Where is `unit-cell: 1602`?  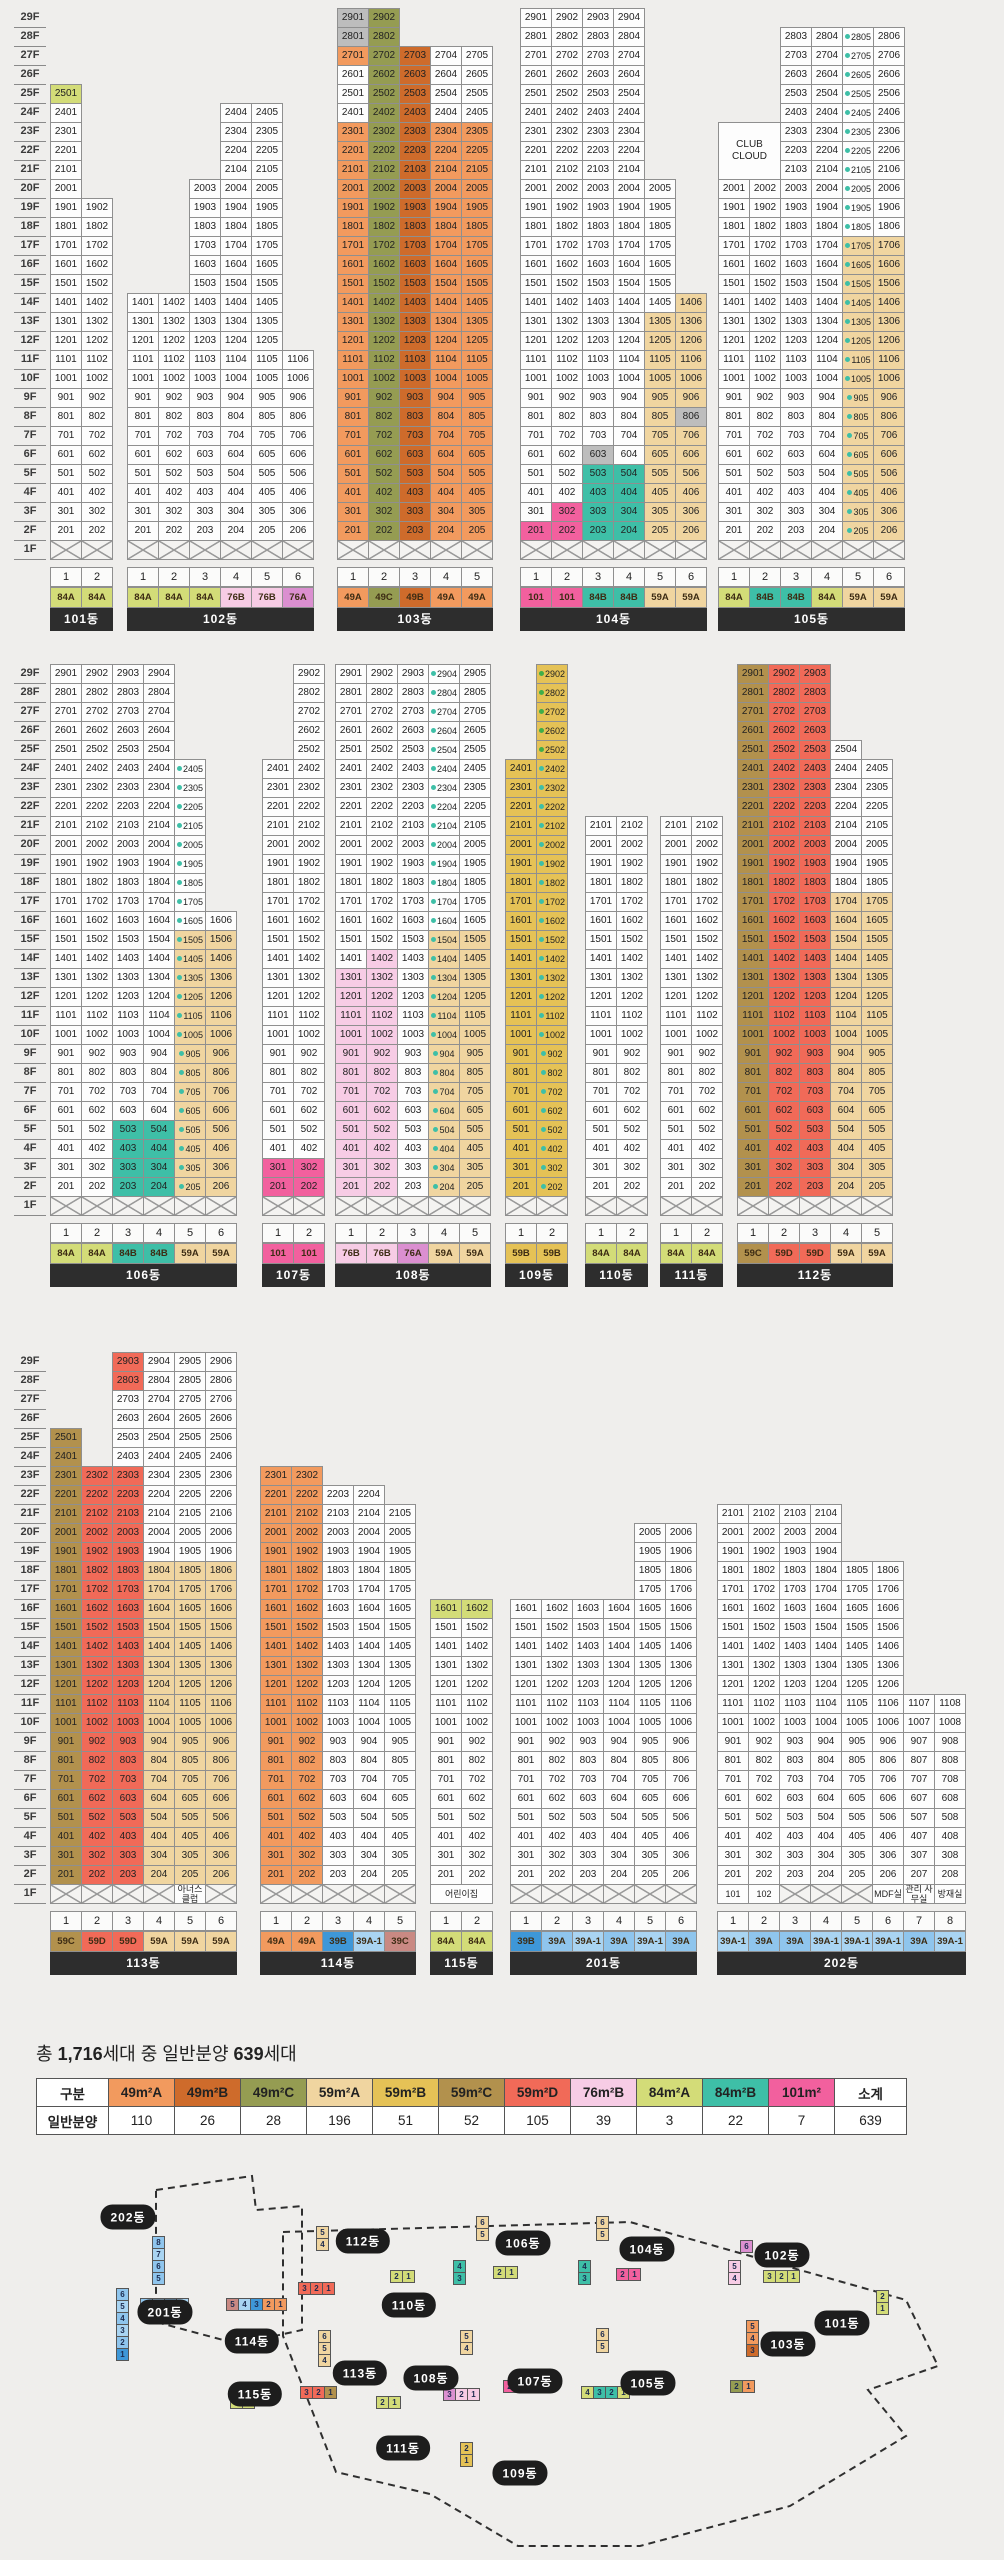 unit-cell: 1602 is located at coordinates (765, 265).